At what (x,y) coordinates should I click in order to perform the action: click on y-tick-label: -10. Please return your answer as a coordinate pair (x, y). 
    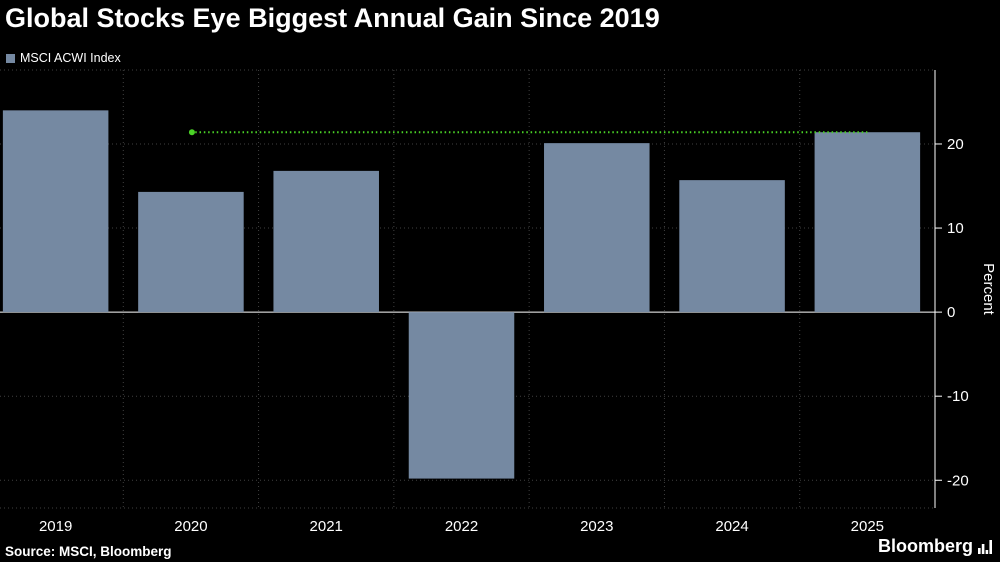
    Looking at the image, I should click on (958, 396).